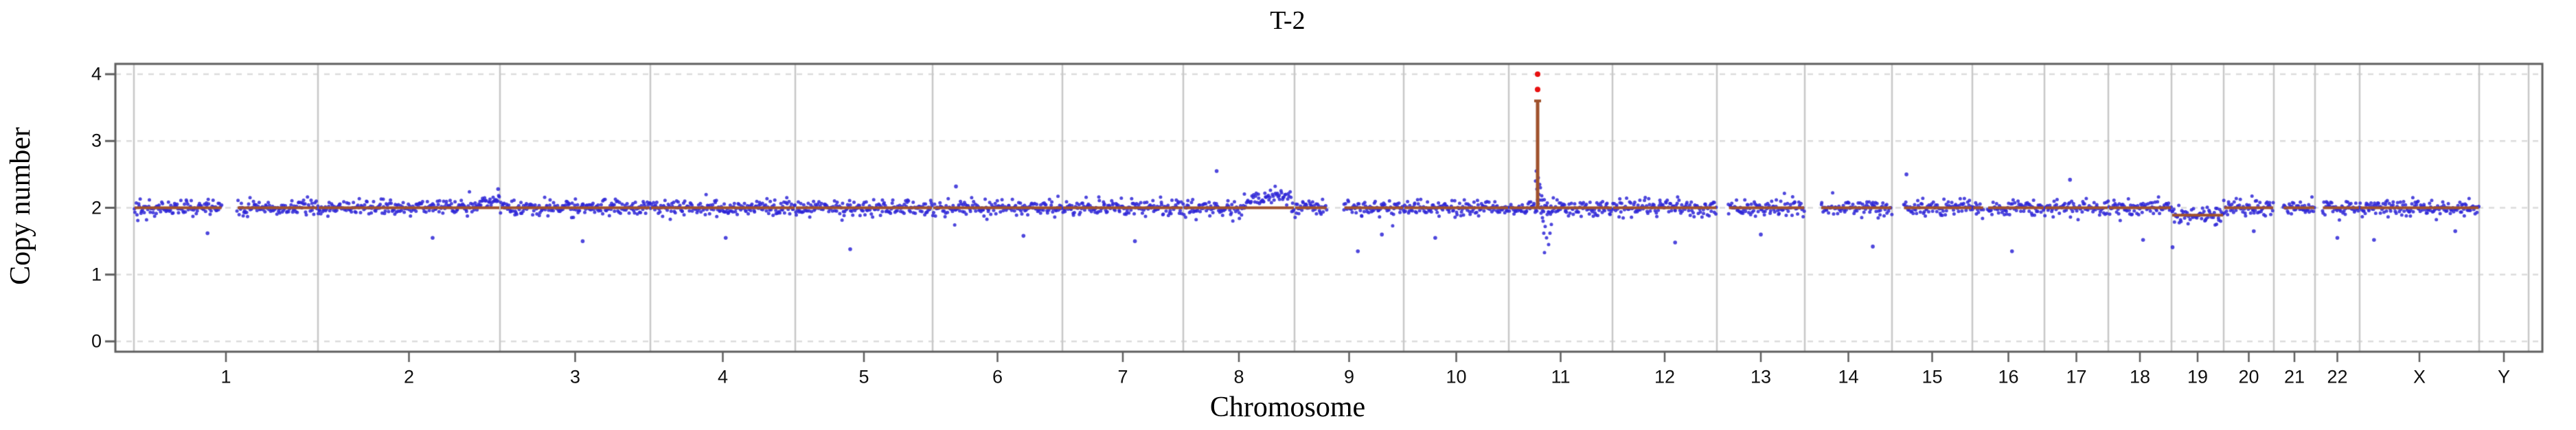 The width and height of the screenshot is (2576, 430). I want to click on y-tick-label-3: 3, so click(96, 140).